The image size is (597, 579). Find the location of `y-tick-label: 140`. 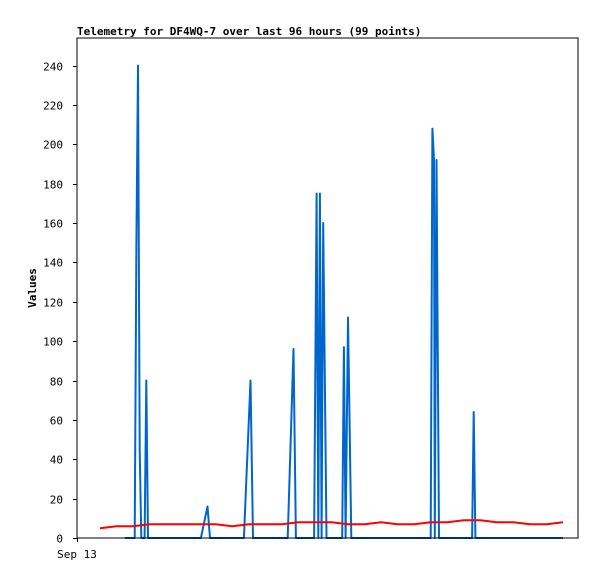

y-tick-label: 140 is located at coordinates (53, 263).